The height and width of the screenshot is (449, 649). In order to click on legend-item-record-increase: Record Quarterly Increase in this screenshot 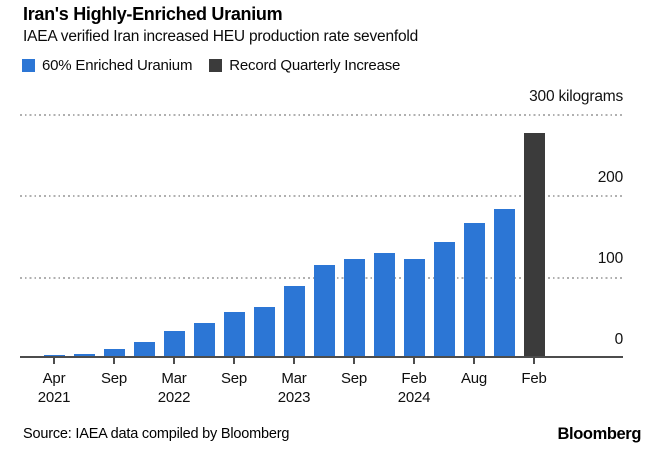, I will do `click(304, 65)`.